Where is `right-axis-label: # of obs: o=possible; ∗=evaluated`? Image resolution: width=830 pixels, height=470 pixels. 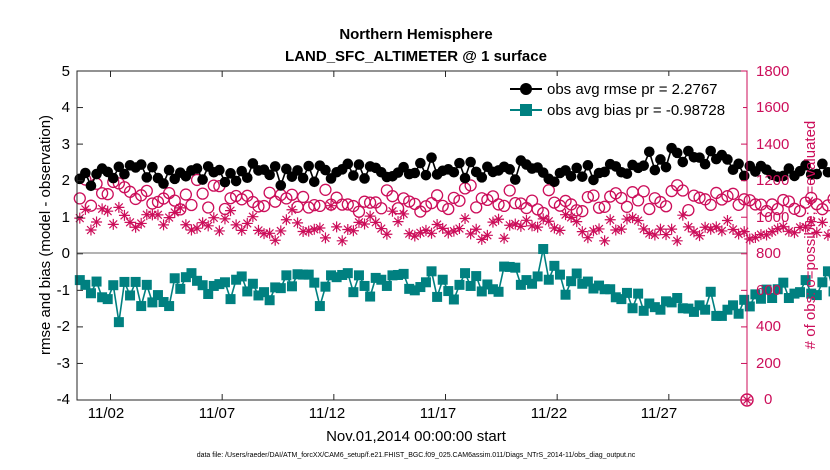
right-axis-label: # of obs: o=possible; ∗=evaluated is located at coordinates (810, 235).